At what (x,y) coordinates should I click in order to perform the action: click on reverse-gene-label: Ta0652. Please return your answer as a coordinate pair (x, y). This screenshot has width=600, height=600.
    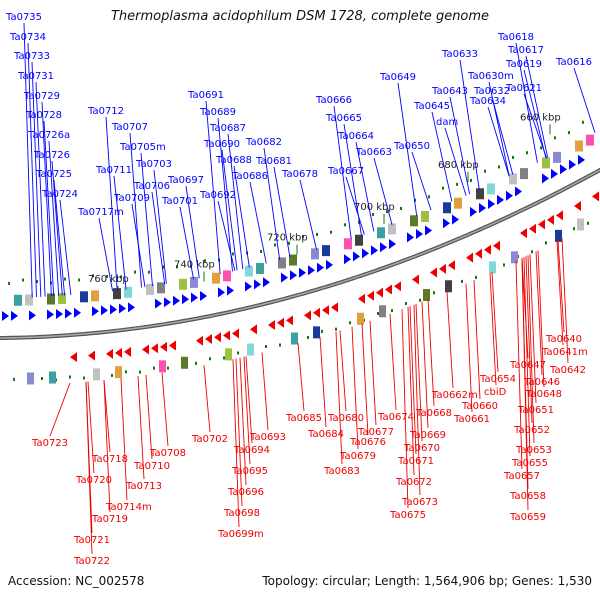
    Looking at the image, I should click on (531, 430).